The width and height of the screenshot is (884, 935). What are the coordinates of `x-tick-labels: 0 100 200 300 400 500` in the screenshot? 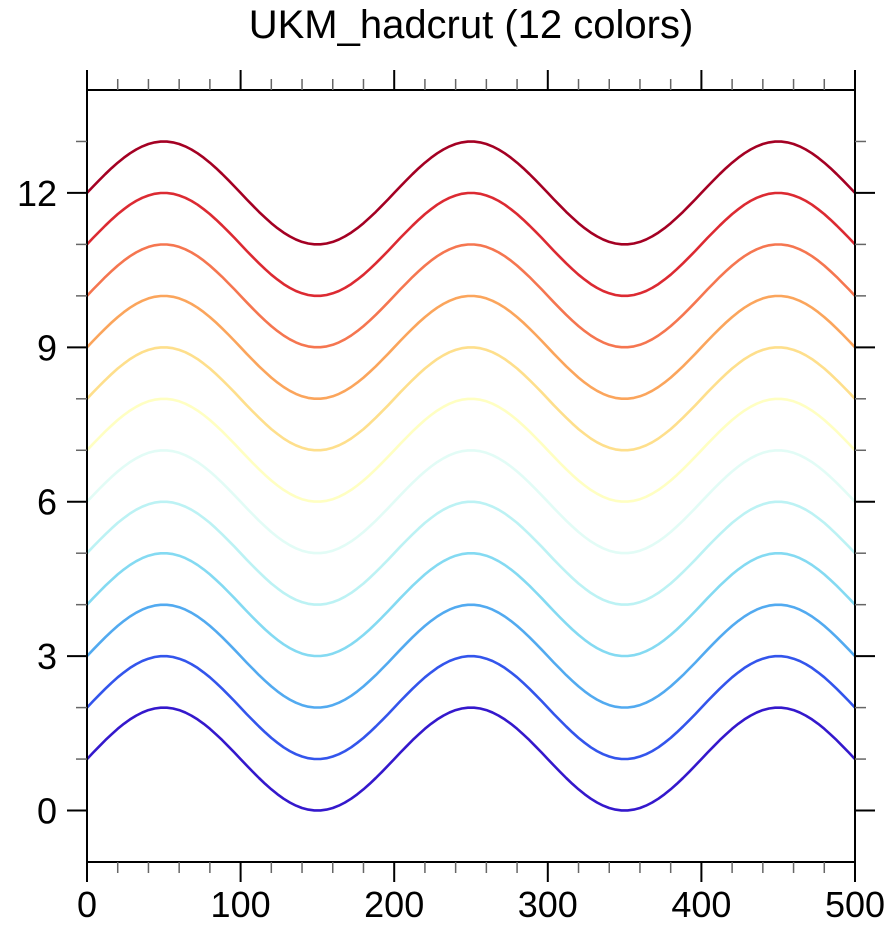 It's located at (480, 904).